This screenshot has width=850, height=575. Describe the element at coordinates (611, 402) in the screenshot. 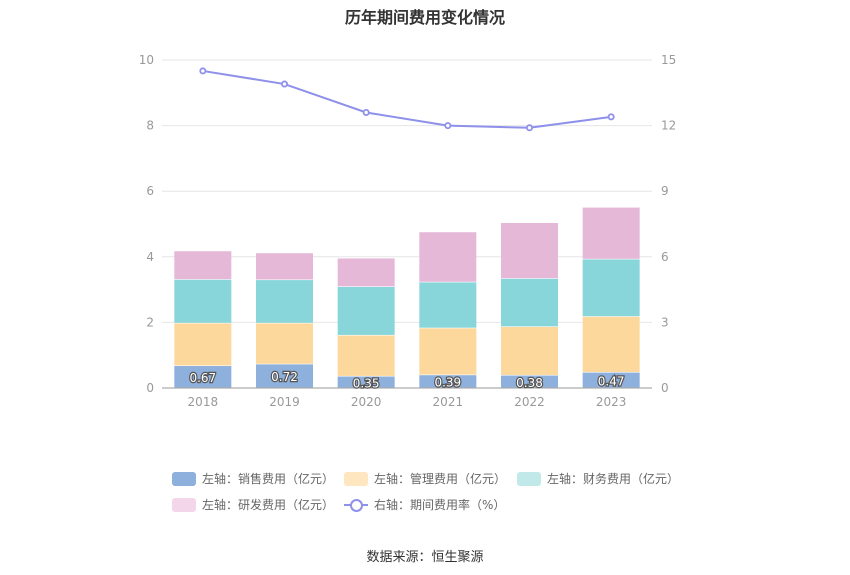

I see `x-tick-label: 2023` at that location.